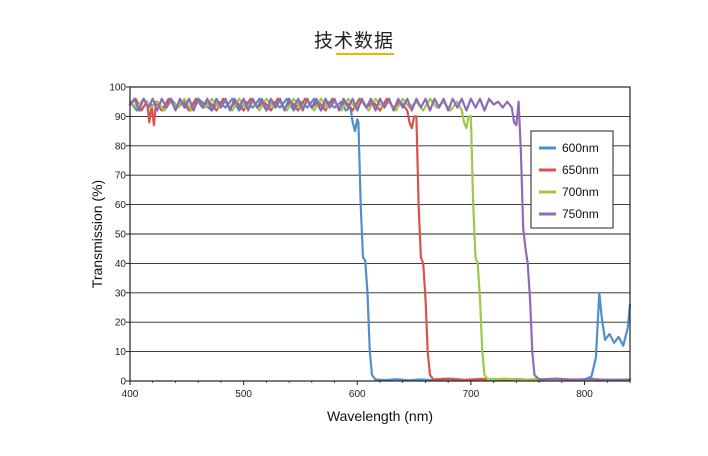 The image size is (708, 456). I want to click on y-tick-label: 60, so click(121, 205).